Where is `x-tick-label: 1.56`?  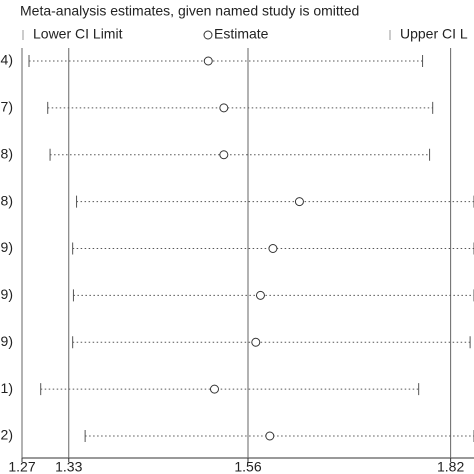
x-tick-label: 1.56 is located at coordinates (247, 466).